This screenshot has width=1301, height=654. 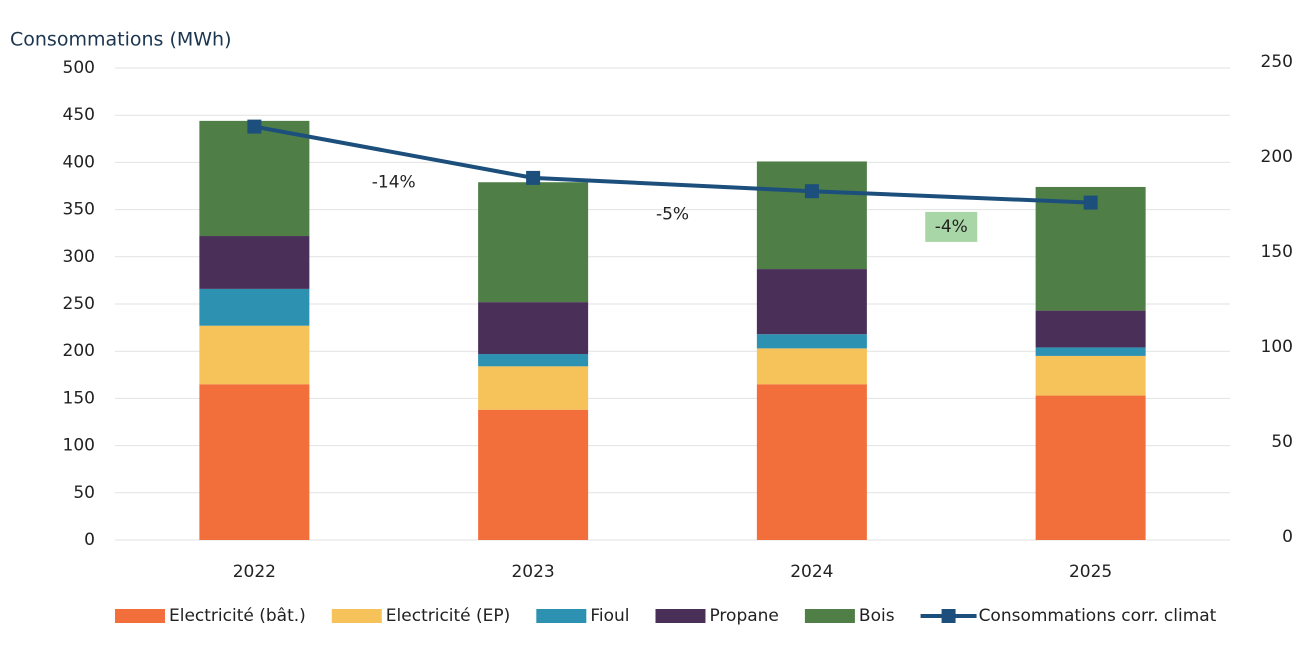 I want to click on legend-label: Consommations corr. climat, so click(x=1098, y=616).